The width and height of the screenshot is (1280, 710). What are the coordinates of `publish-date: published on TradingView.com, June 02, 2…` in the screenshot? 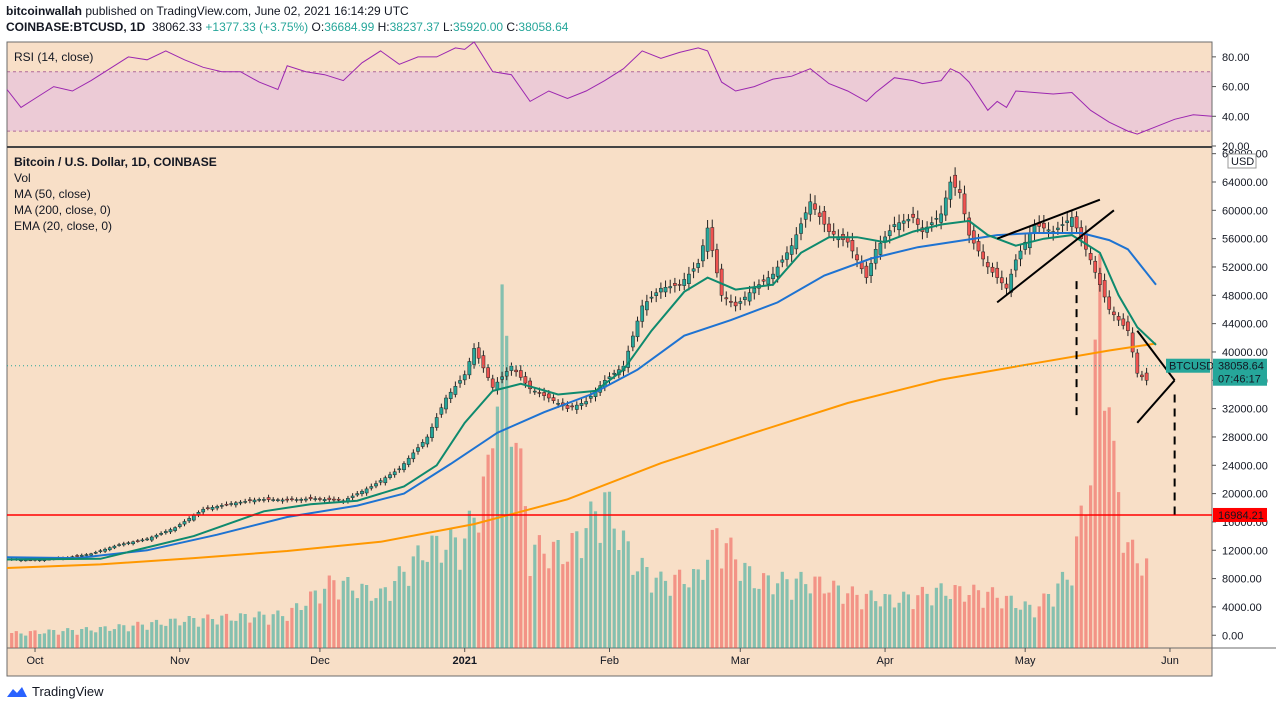 It's located at (247, 11).